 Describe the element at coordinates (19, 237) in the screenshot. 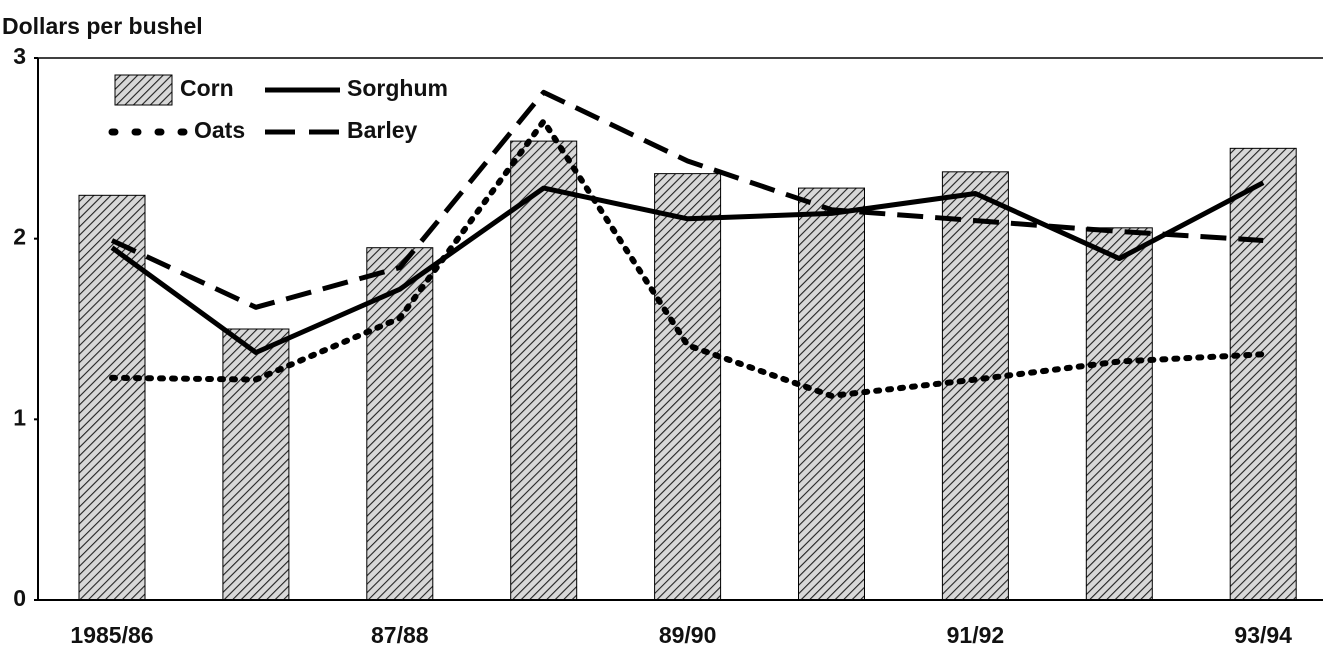

I see `y-tick-label: 2` at that location.